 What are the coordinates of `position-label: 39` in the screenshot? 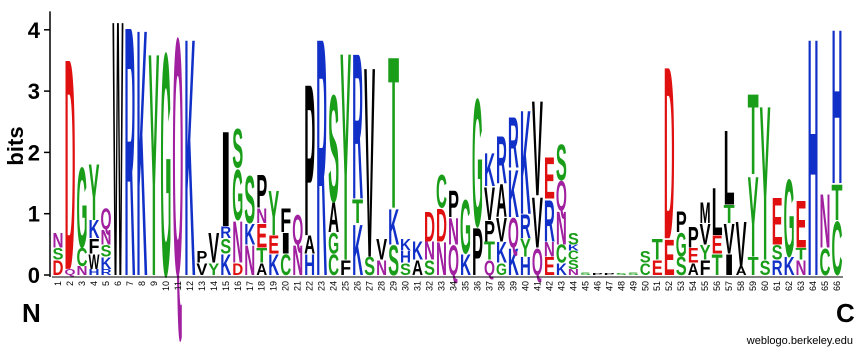 It's located at (513, 286).